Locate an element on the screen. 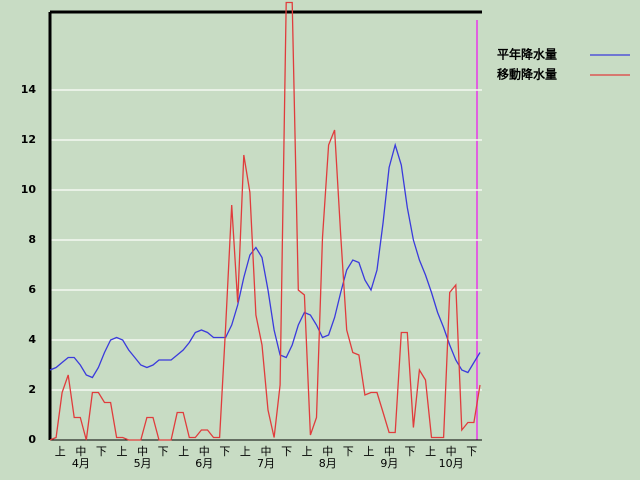 The height and width of the screenshot is (480, 640). x-month-label: 10月 is located at coordinates (451, 463).